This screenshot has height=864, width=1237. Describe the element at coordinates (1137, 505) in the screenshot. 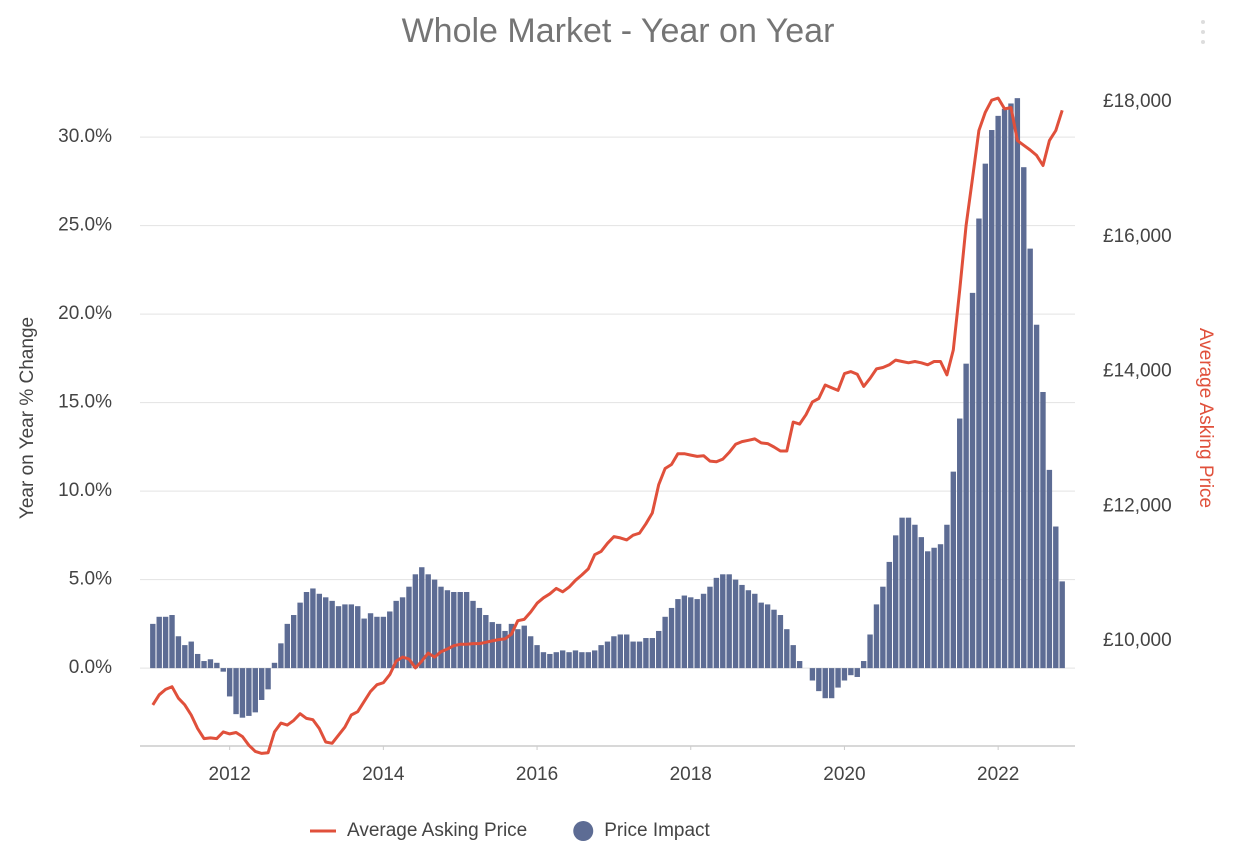

I see `y2-tick-label: £12,000` at that location.